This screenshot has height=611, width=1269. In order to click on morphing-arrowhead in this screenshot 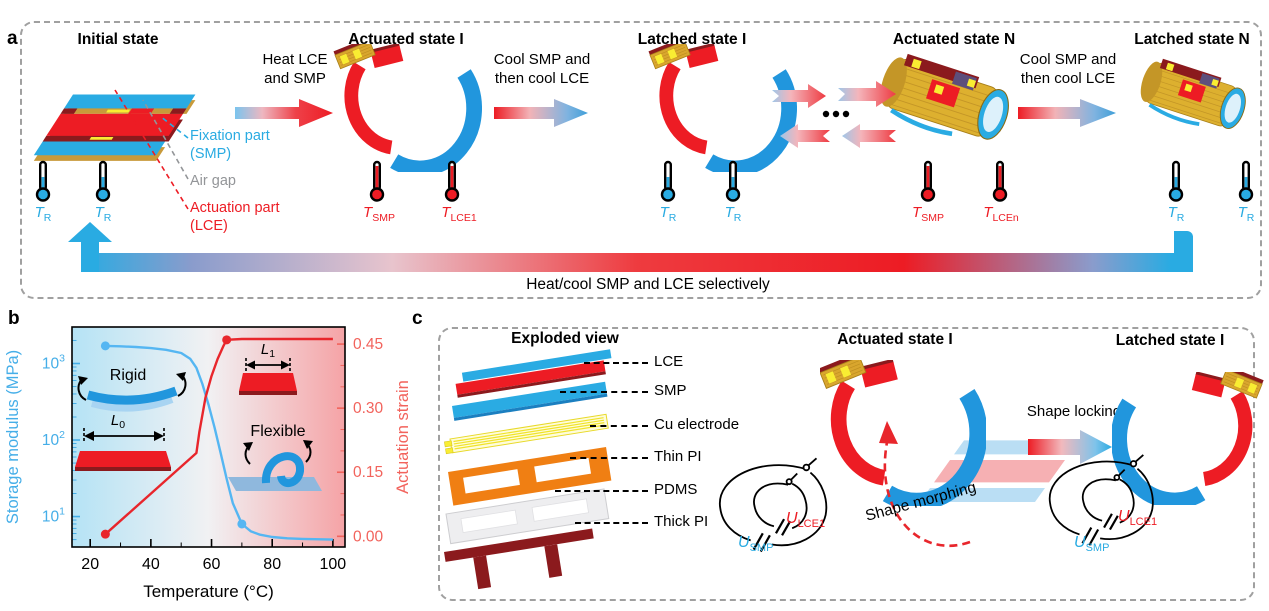, I will do `click(888, 432)`.